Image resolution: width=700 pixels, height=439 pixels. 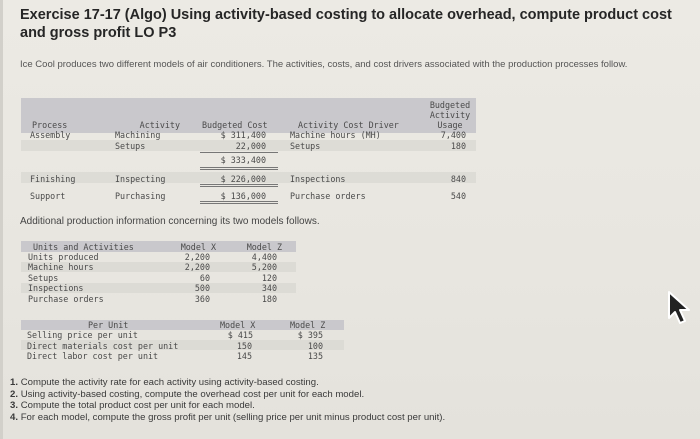 I want to click on cell-usage: 7,400, so click(x=453, y=135).